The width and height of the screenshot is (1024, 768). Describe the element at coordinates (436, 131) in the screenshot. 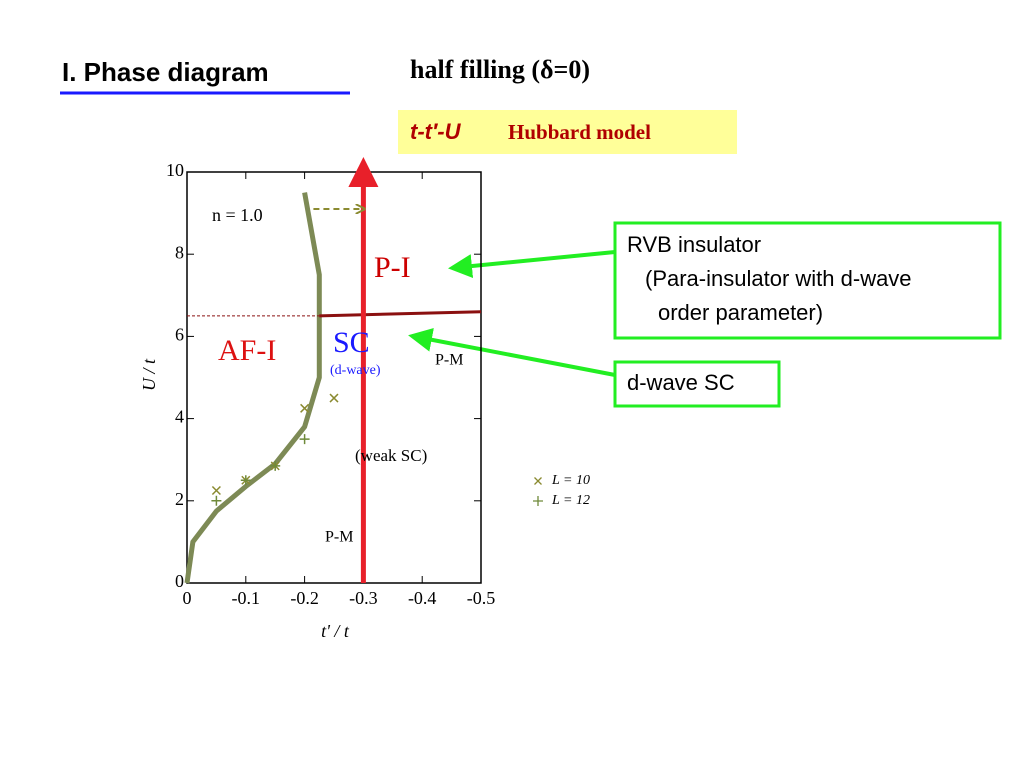

I see `model-name: t-t′-U` at that location.